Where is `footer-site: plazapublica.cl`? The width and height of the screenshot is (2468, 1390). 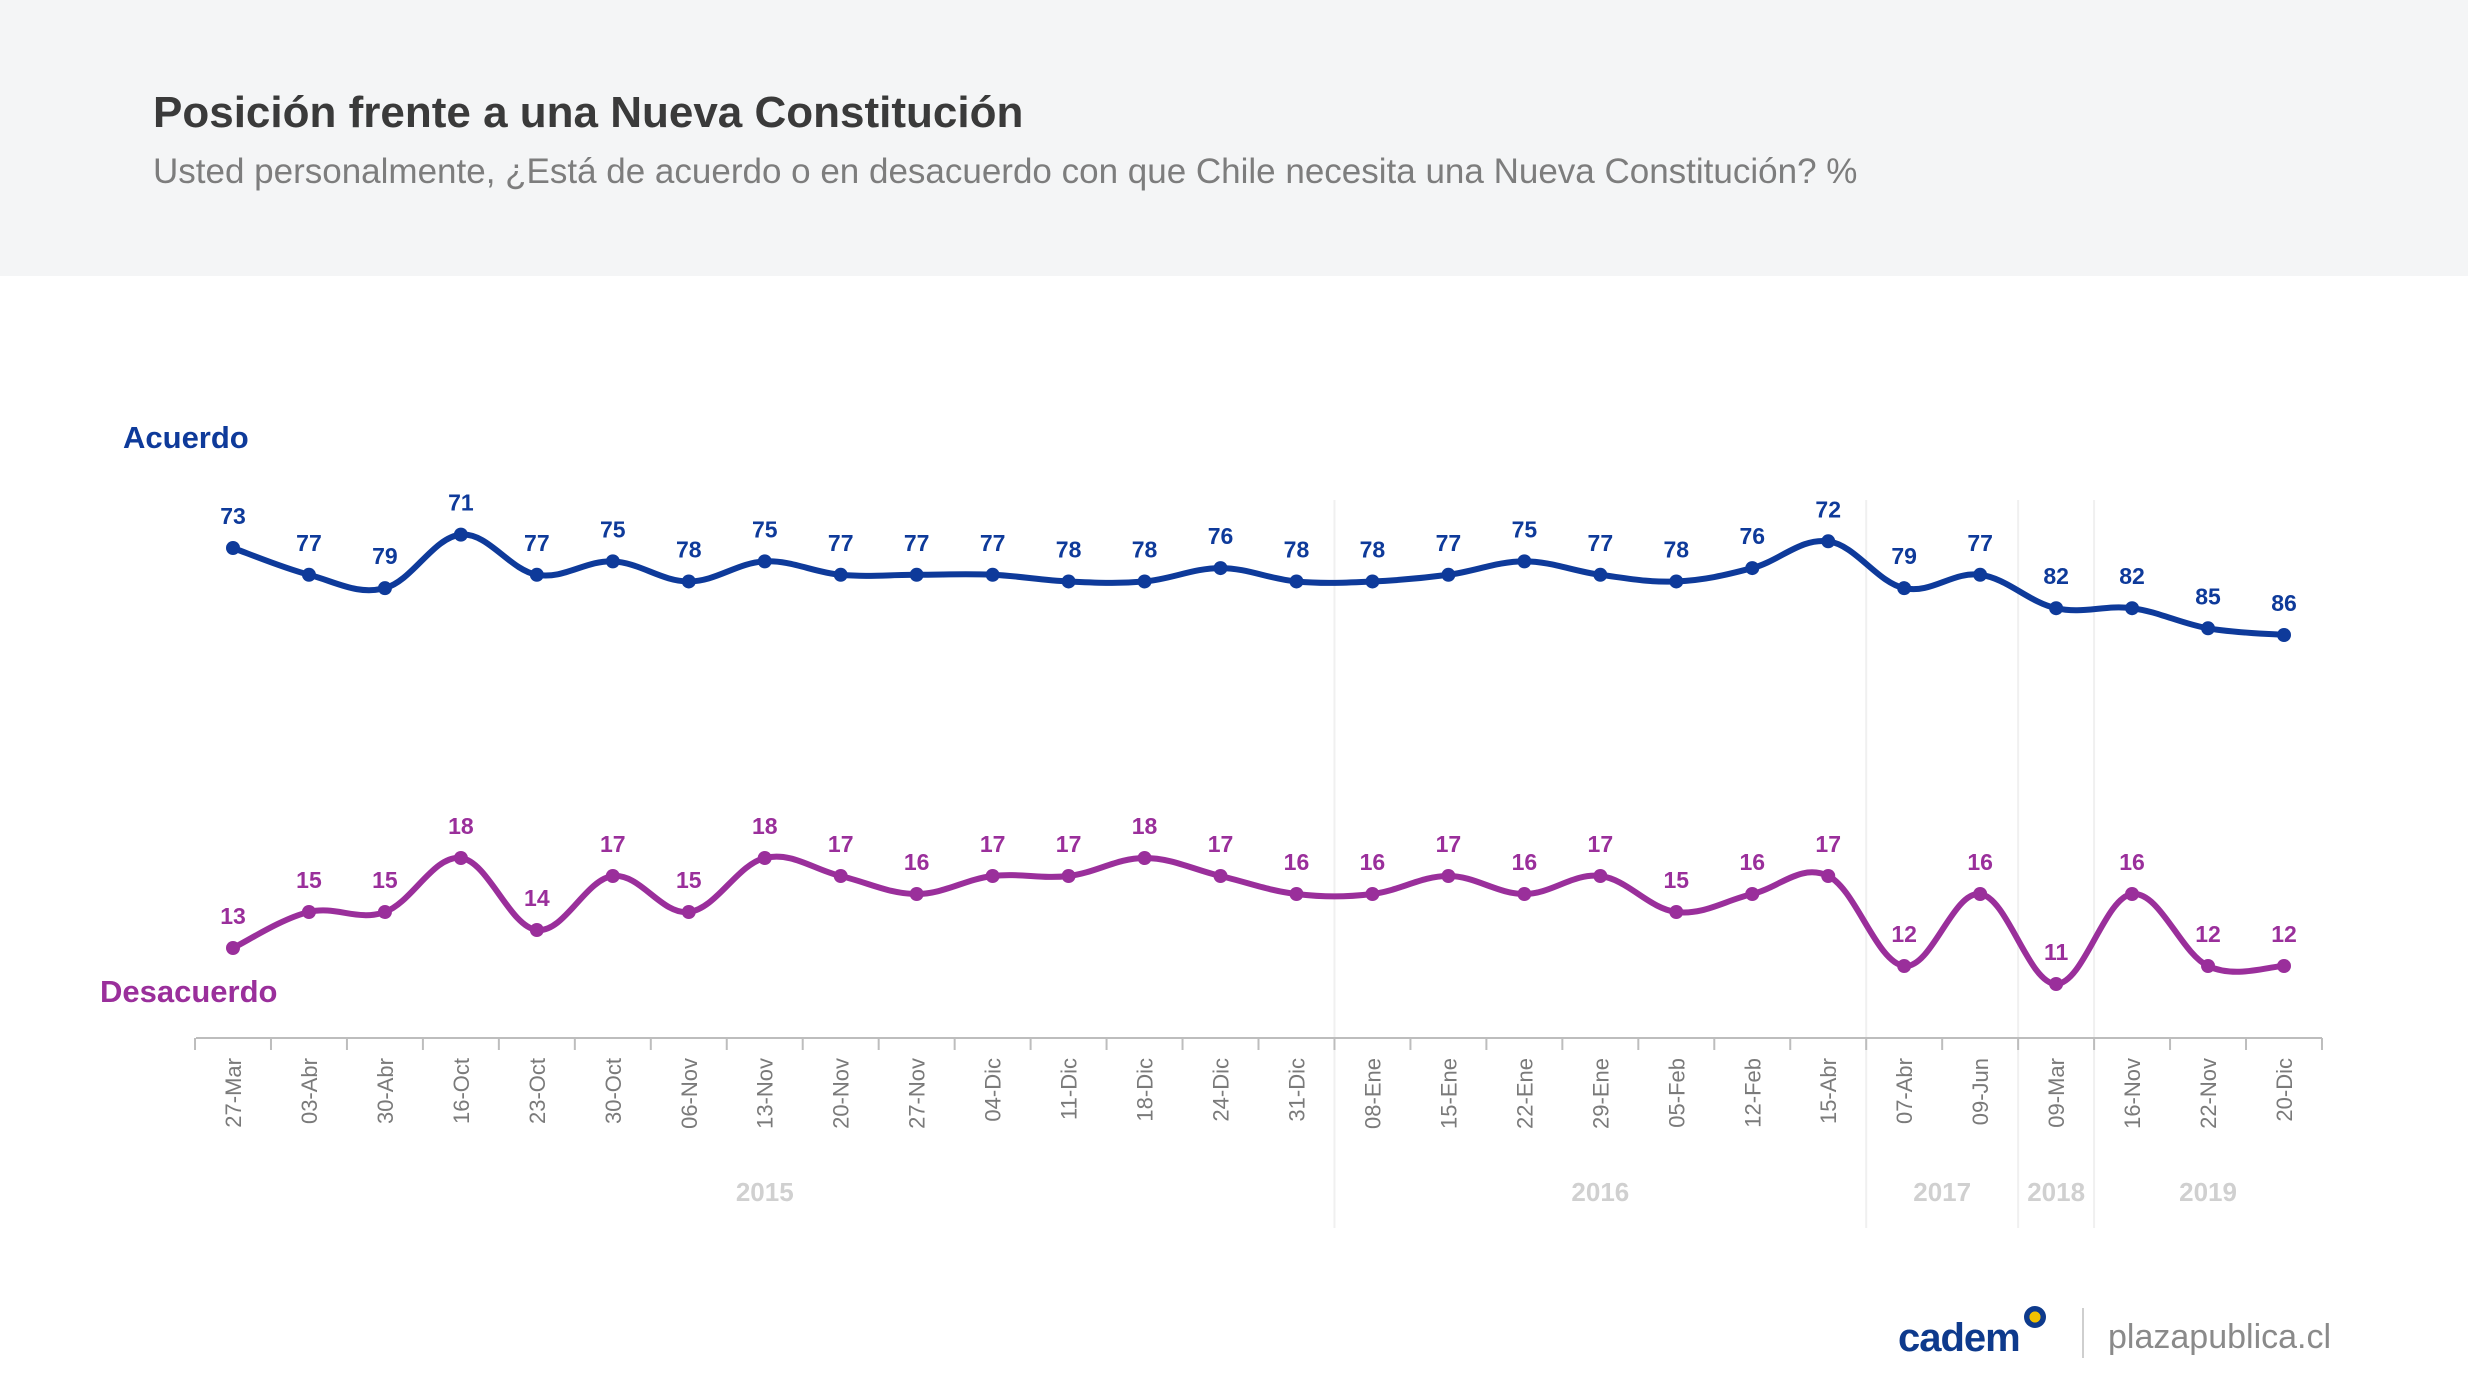 footer-site: plazapublica.cl is located at coordinates (2220, 1337).